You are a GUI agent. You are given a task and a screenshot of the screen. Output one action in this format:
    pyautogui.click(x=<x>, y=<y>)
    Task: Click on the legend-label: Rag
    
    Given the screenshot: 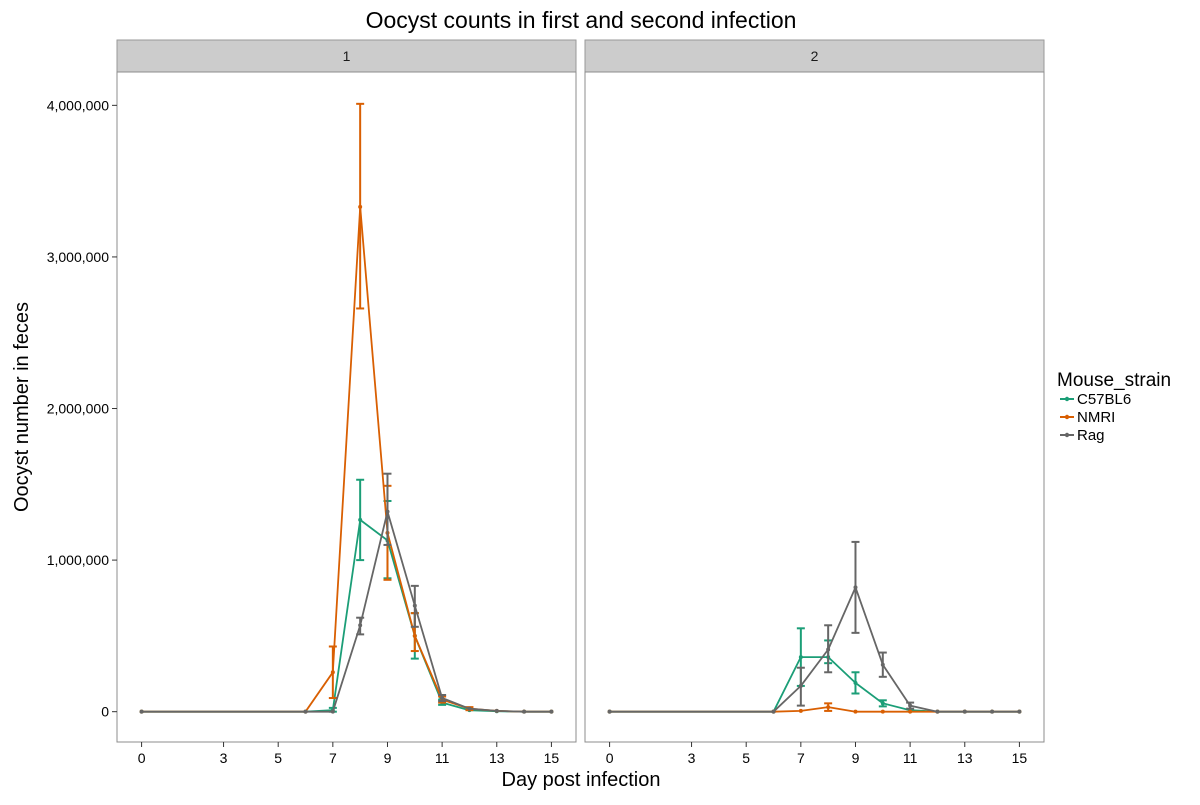 What is the action you would take?
    pyautogui.click(x=1091, y=435)
    